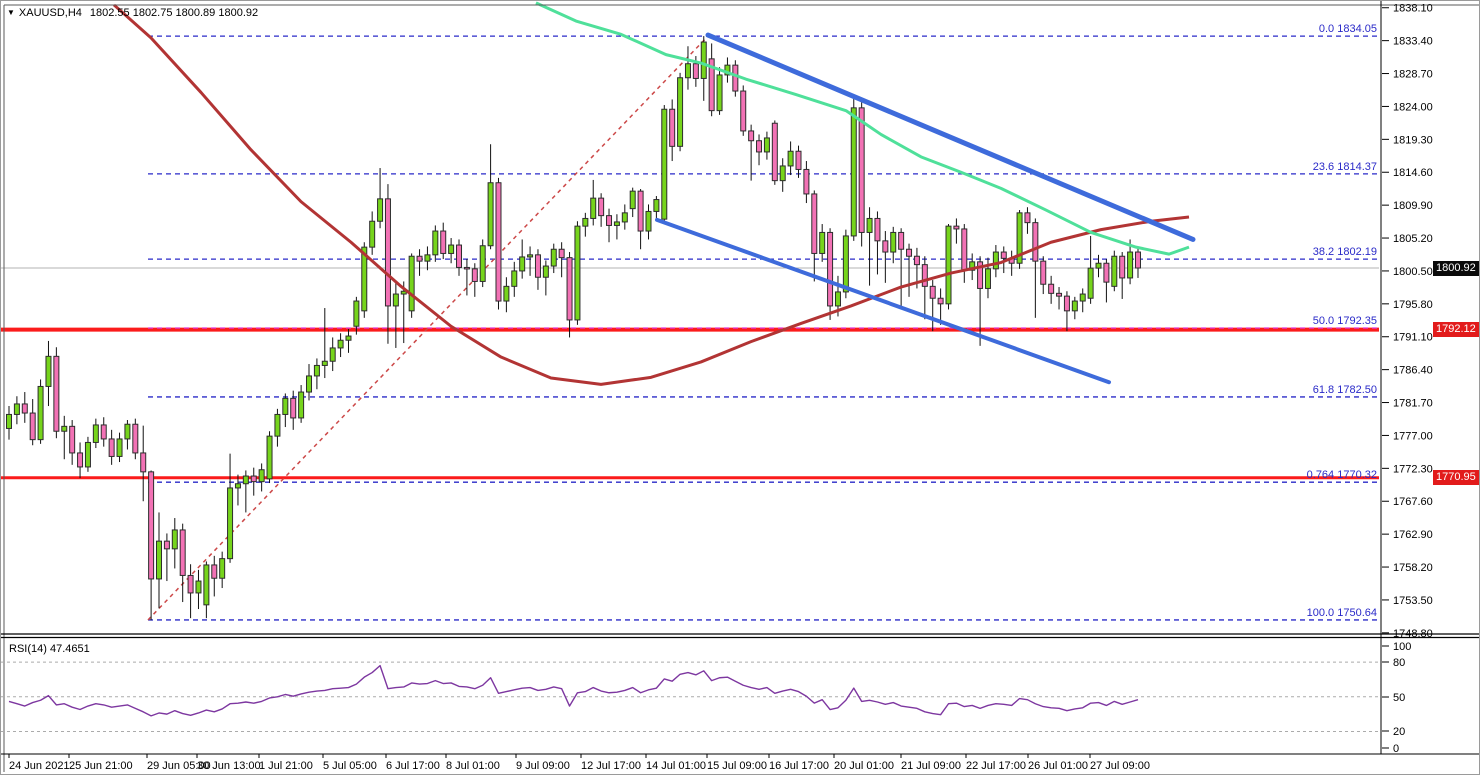 The image size is (1480, 775). Describe the element at coordinates (543, 766) in the screenshot. I see `time-axis-label: 9 Jul 09:00` at that location.